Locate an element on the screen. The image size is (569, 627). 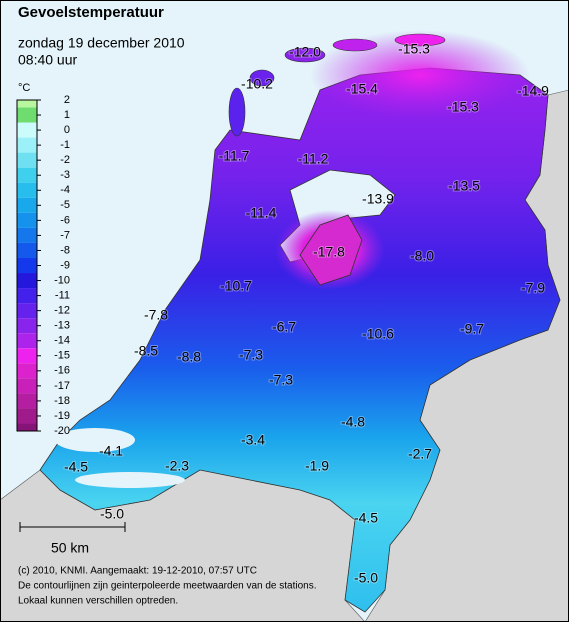
legend-label: 1 is located at coordinates (67, 115).